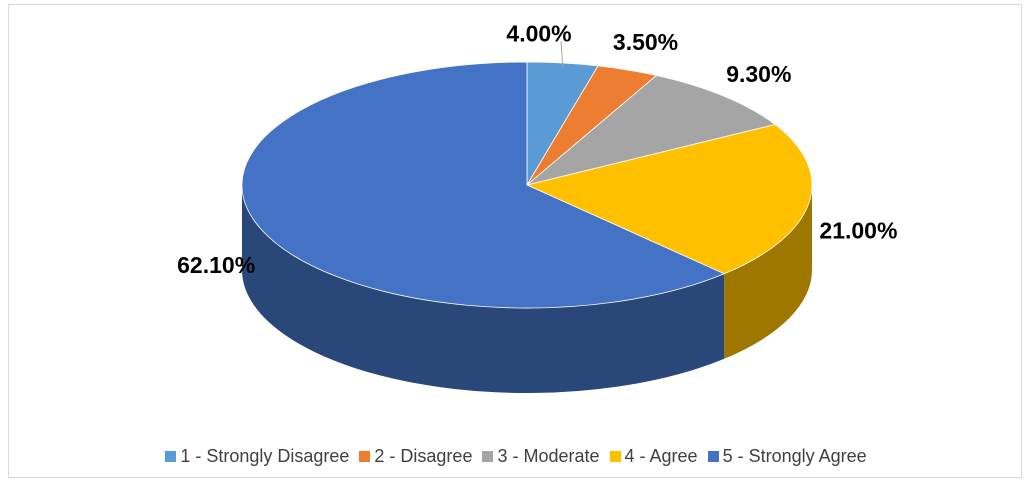  What do you see at coordinates (562, 54) in the screenshot?
I see `leader-line` at bounding box center [562, 54].